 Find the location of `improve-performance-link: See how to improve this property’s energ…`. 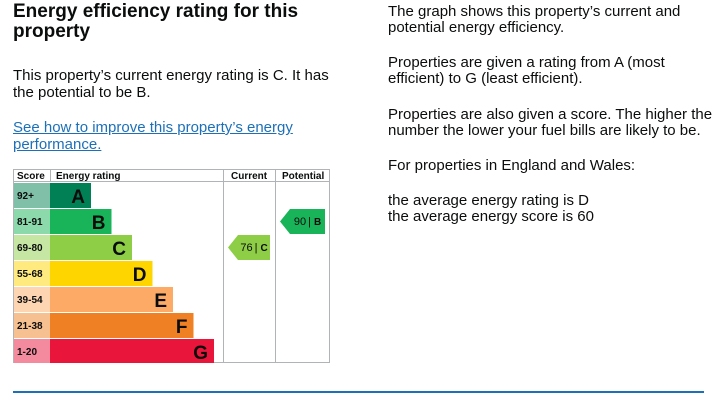

improve-performance-link: See how to improve this property’s energ… is located at coordinates (153, 136).